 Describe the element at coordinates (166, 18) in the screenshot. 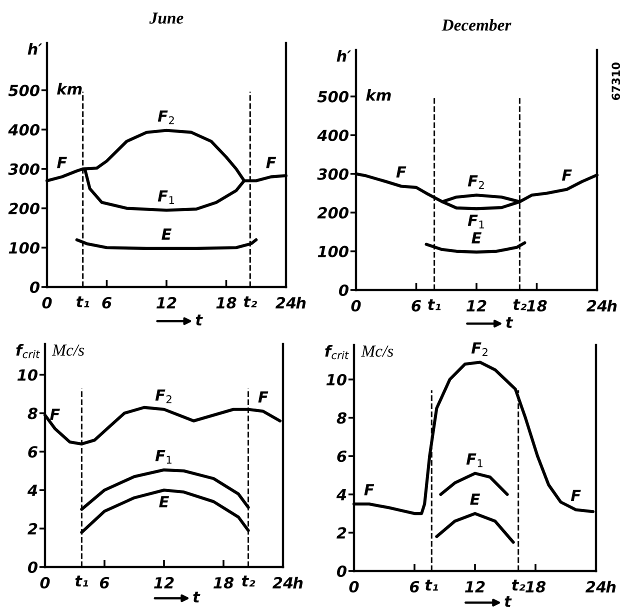

I see `chart-title: June` at that location.